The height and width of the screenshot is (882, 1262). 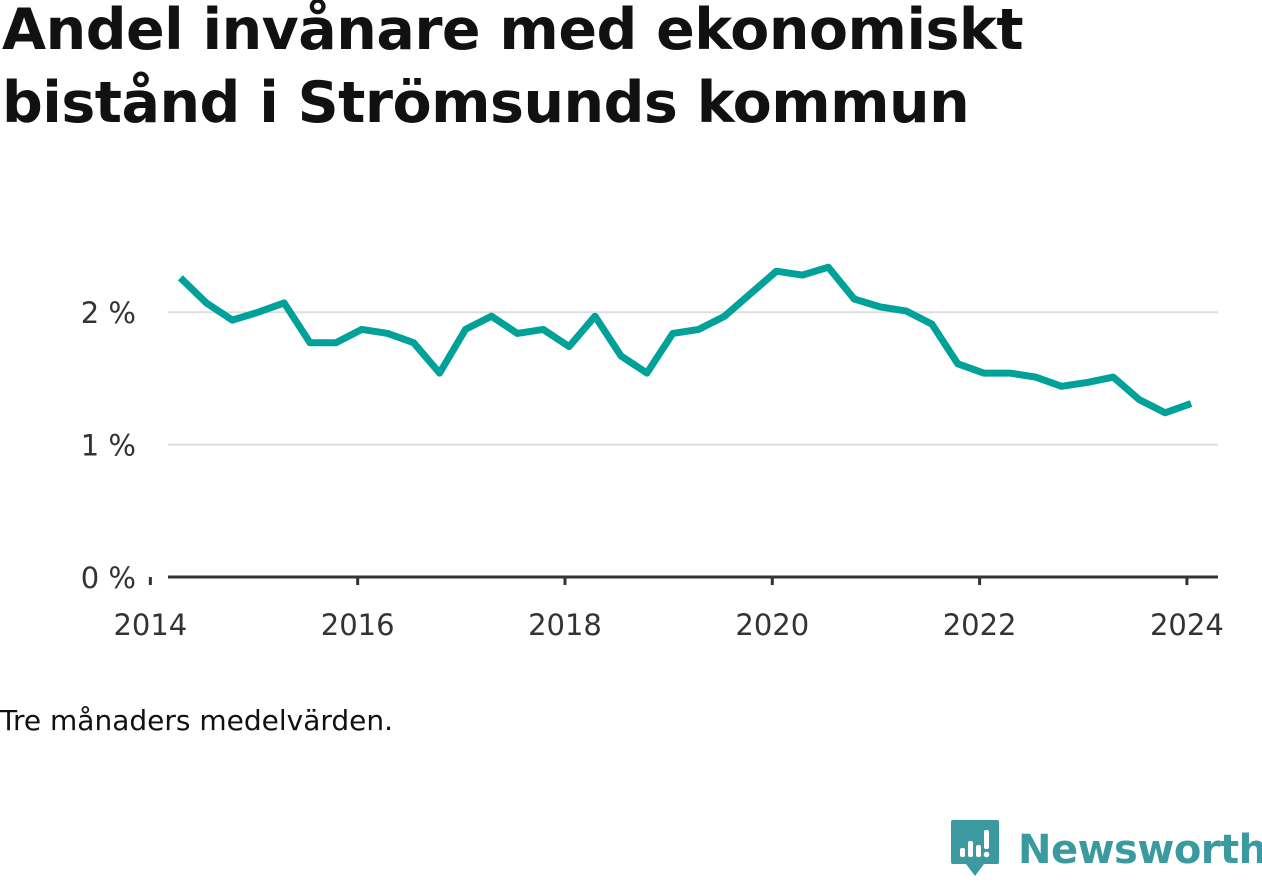 I want to click on y-axis-tick-labels: 0 % 1 % 2 %, so click(x=108, y=445).